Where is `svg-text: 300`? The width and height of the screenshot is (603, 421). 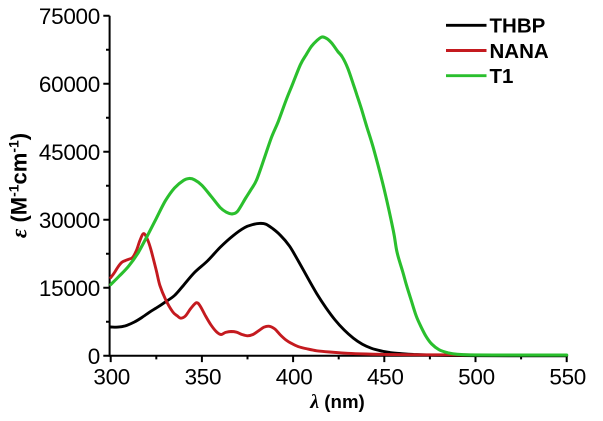 svg-text: 300 is located at coordinates (111, 376).